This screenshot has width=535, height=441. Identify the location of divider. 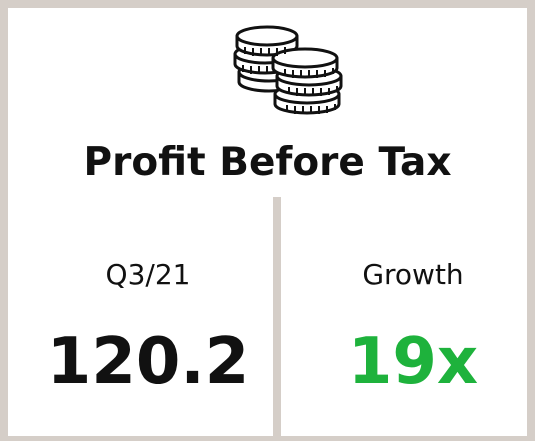
(277, 316).